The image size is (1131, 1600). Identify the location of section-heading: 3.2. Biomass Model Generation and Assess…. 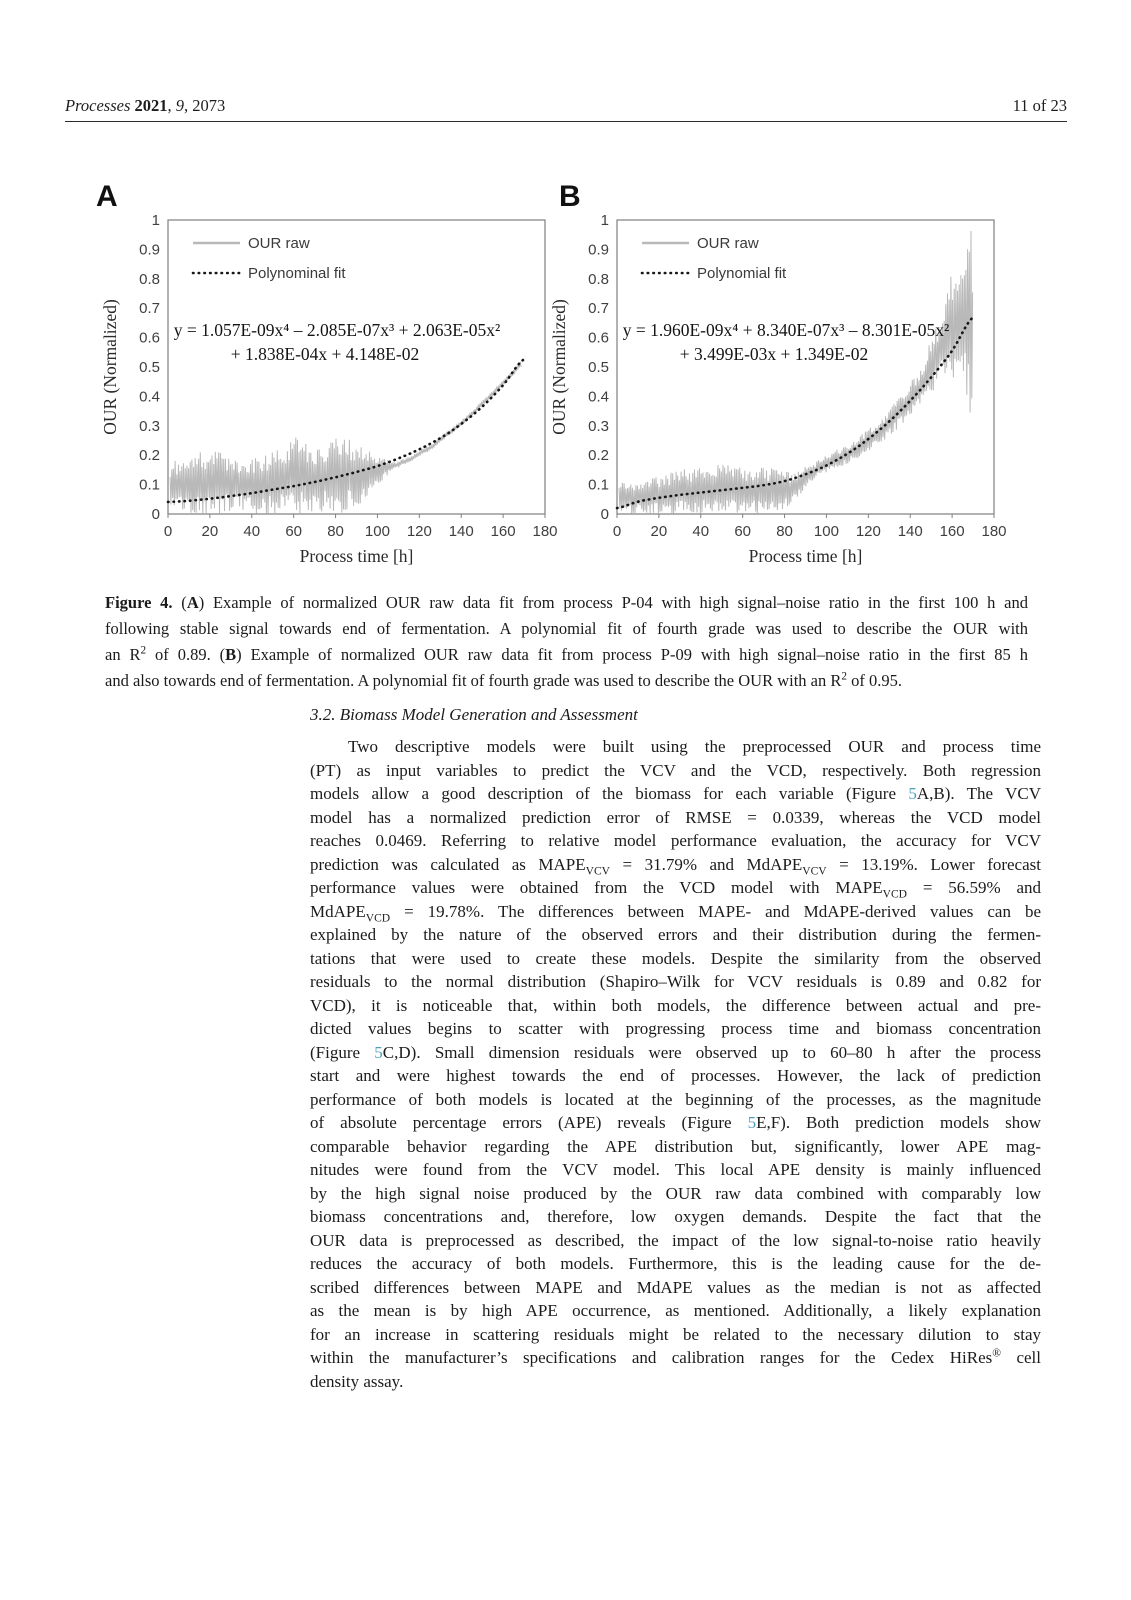
(474, 714).